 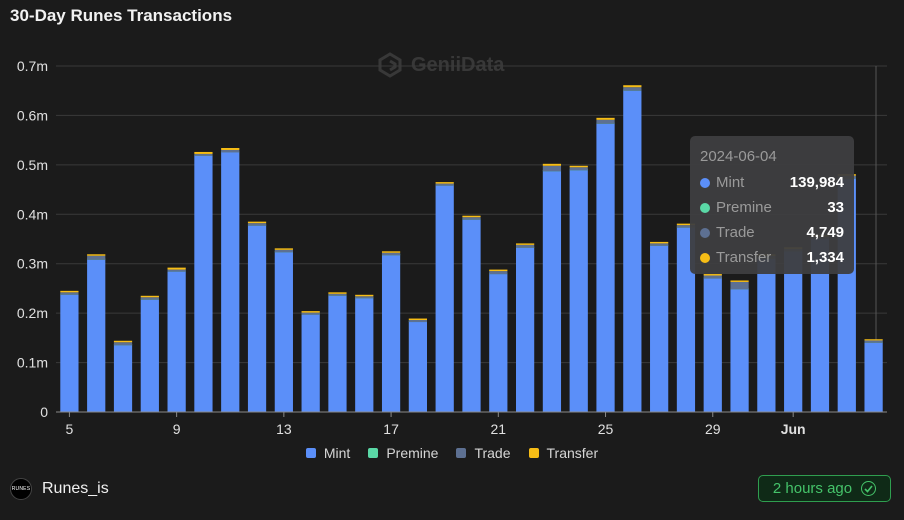 What do you see at coordinates (327, 453) in the screenshot?
I see `legend-item-mint: Mint` at bounding box center [327, 453].